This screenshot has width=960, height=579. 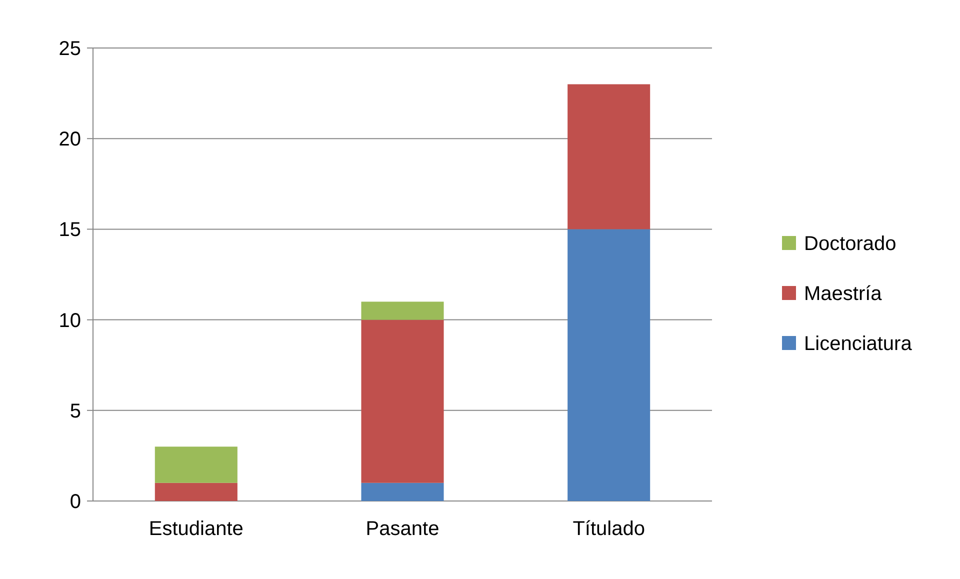 I want to click on y-tick-label: 20, so click(x=69, y=139).